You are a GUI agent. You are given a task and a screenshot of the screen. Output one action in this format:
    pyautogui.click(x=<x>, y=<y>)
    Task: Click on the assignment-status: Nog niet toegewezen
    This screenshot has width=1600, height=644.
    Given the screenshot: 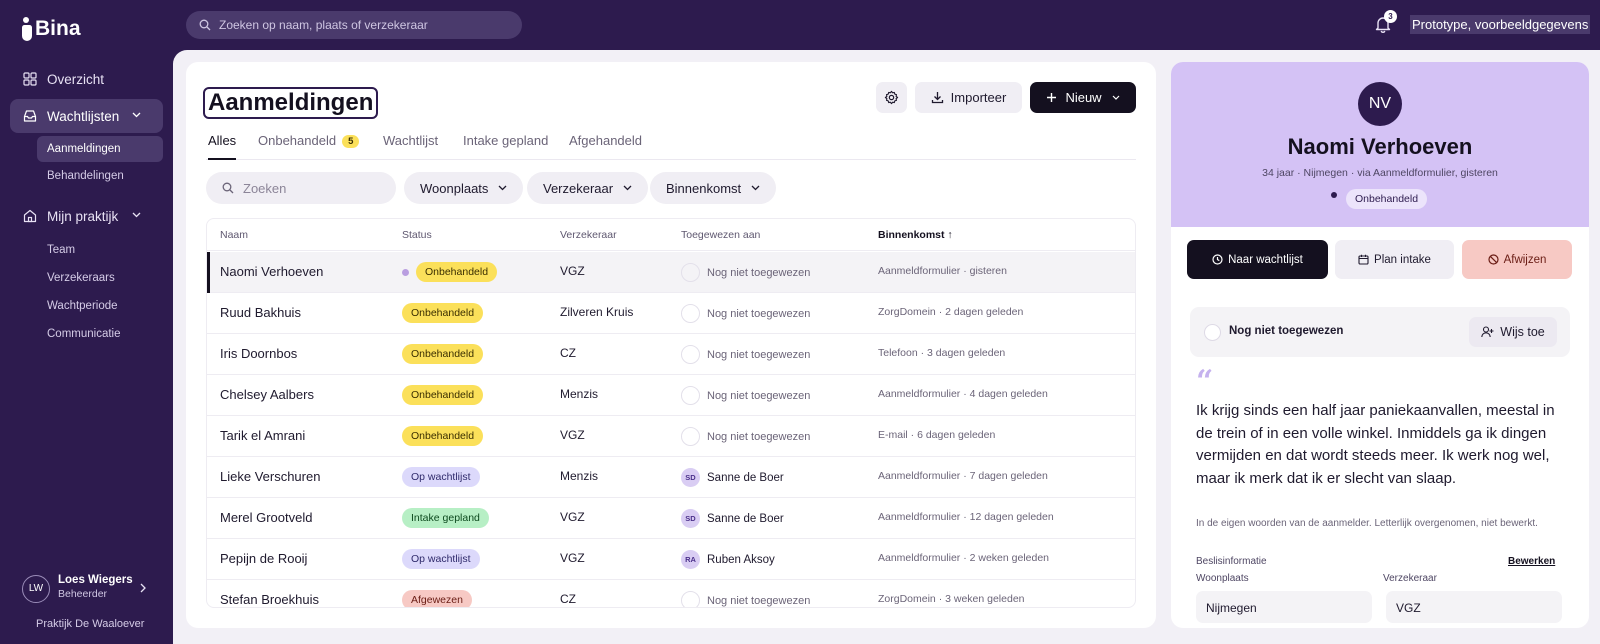 What is the action you would take?
    pyautogui.click(x=1286, y=331)
    